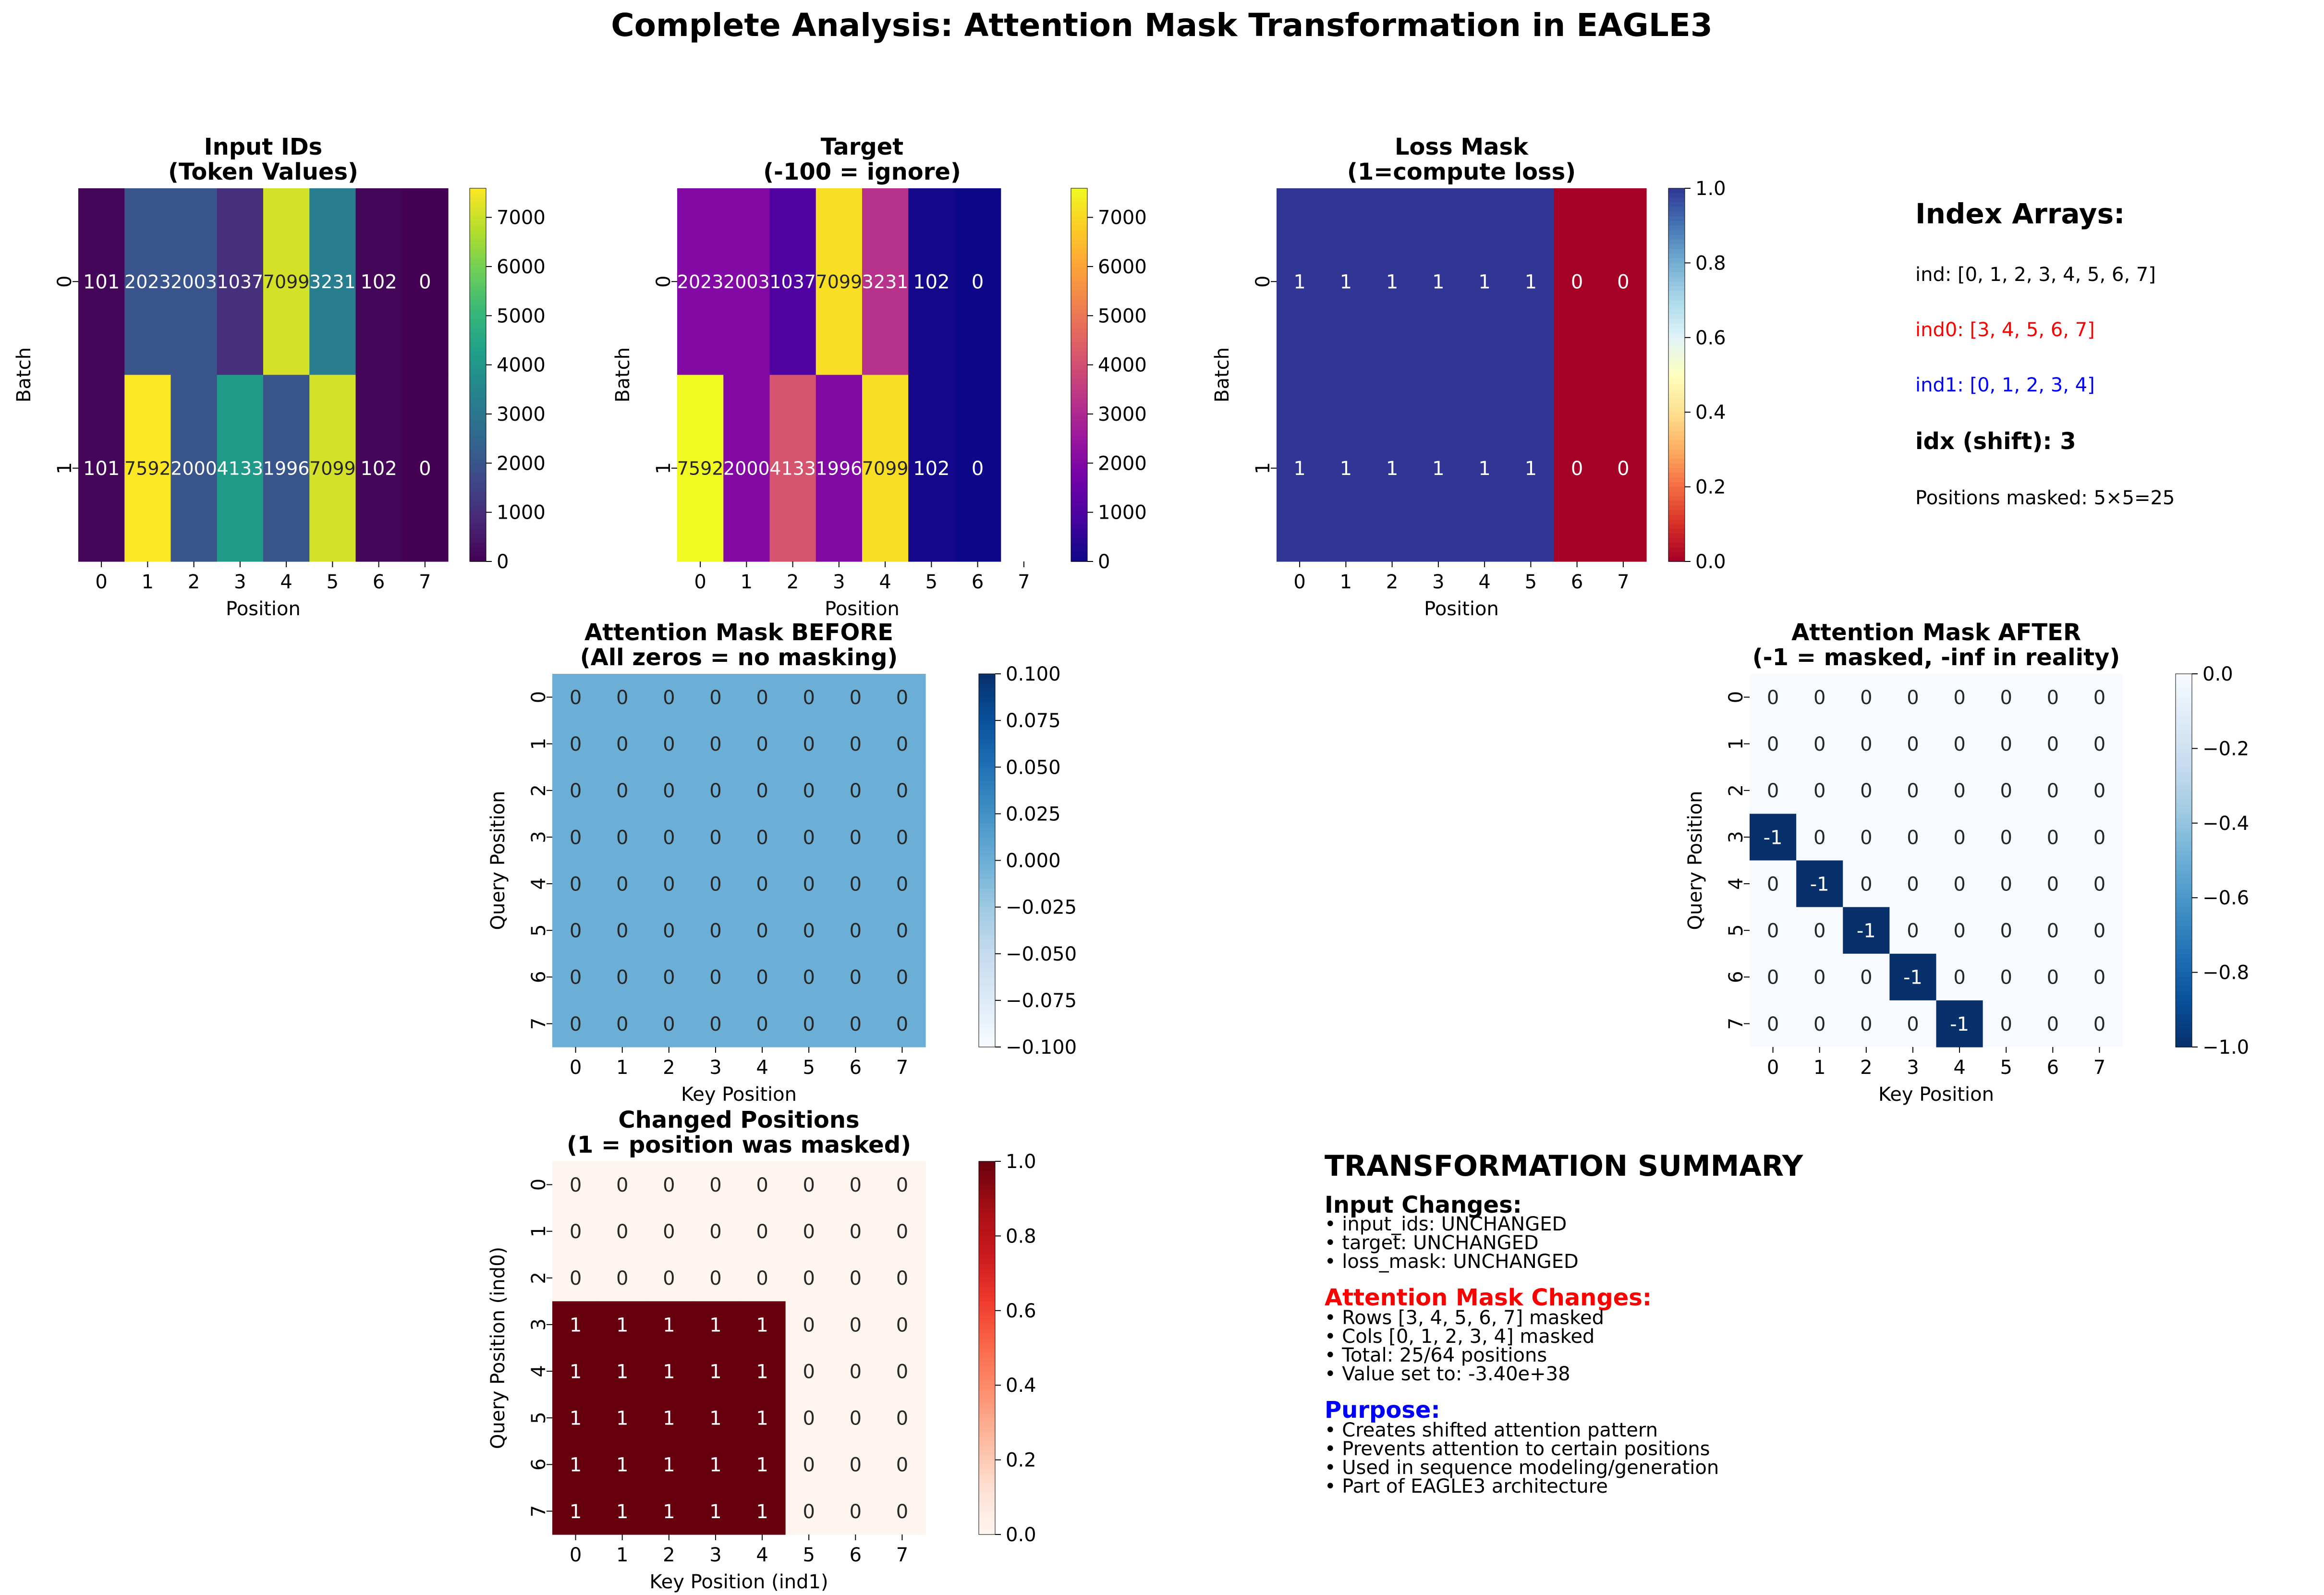  What do you see at coordinates (2225, 824) in the screenshot?
I see `colorbar-tick-label: −0.4` at bounding box center [2225, 824].